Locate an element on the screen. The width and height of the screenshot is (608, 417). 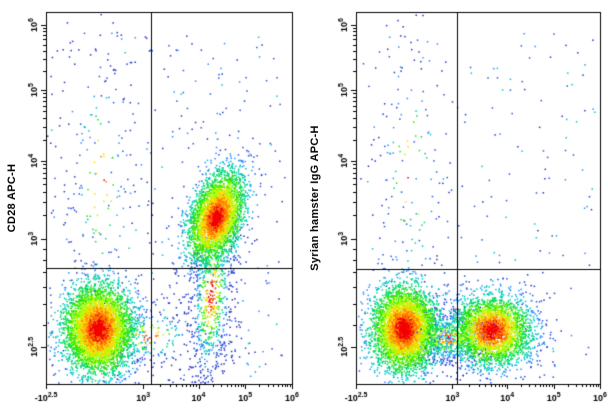
left-y-axis-title: CD28 APC-H is located at coordinates (12, 198).